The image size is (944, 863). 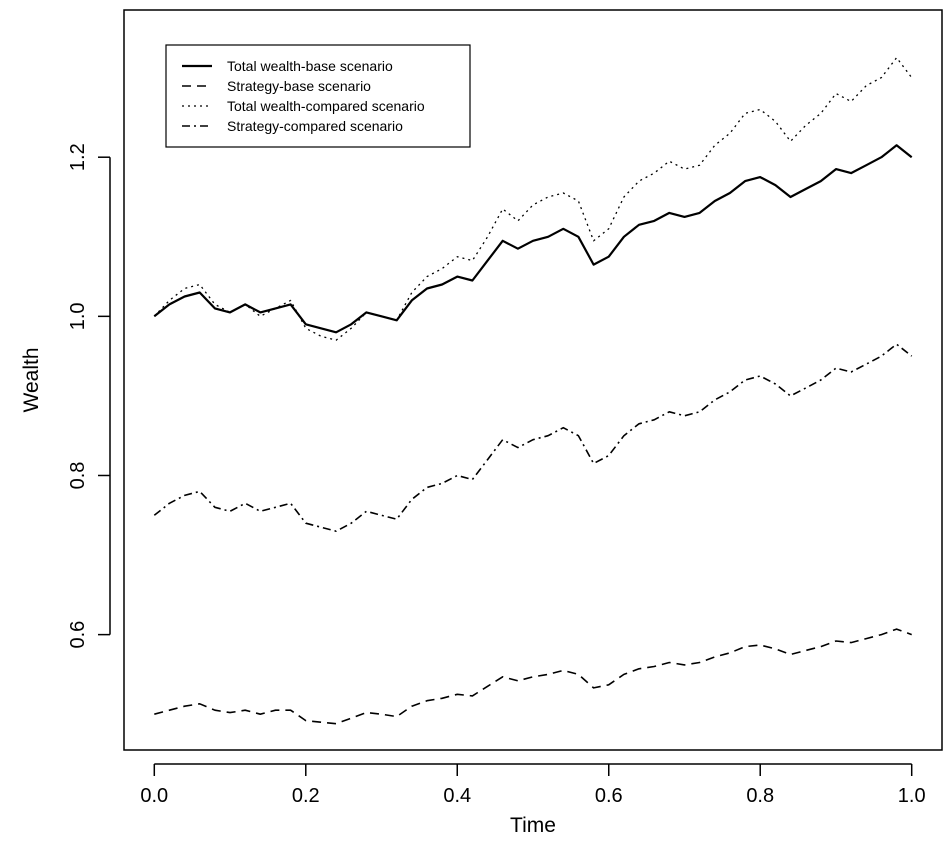 I want to click on legend-box, so click(x=318, y=96).